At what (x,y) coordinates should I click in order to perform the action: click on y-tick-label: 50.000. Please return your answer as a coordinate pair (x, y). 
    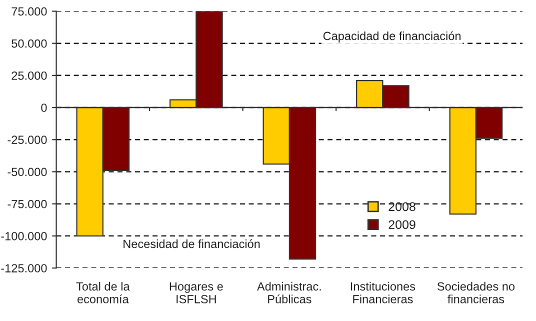
    Looking at the image, I should click on (29, 43).